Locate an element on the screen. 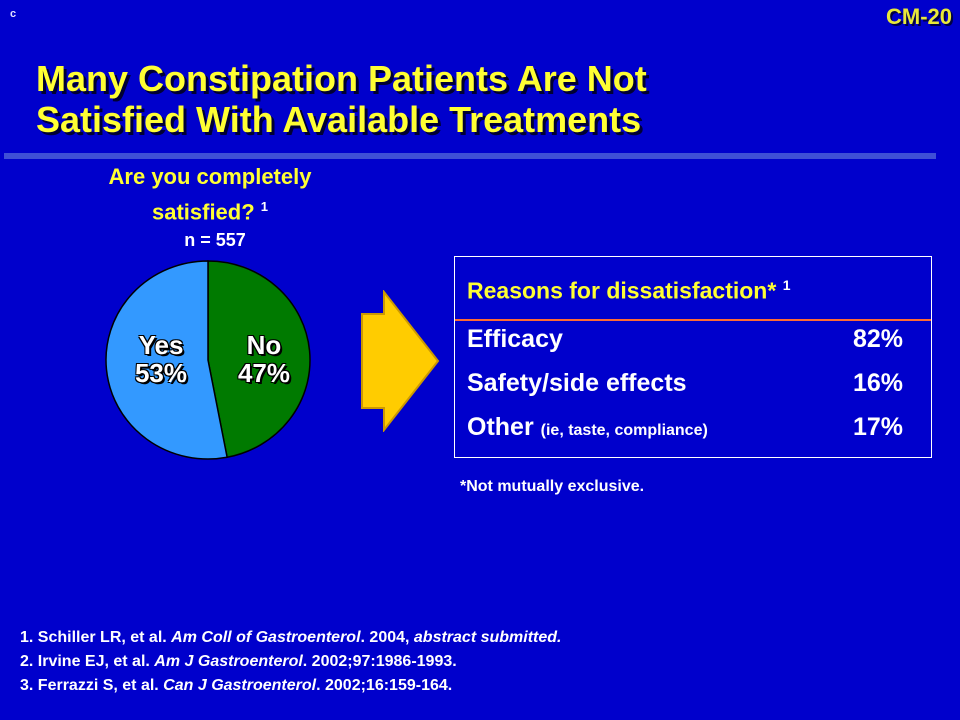  reasons-title-ref: 1 is located at coordinates (786, 285).